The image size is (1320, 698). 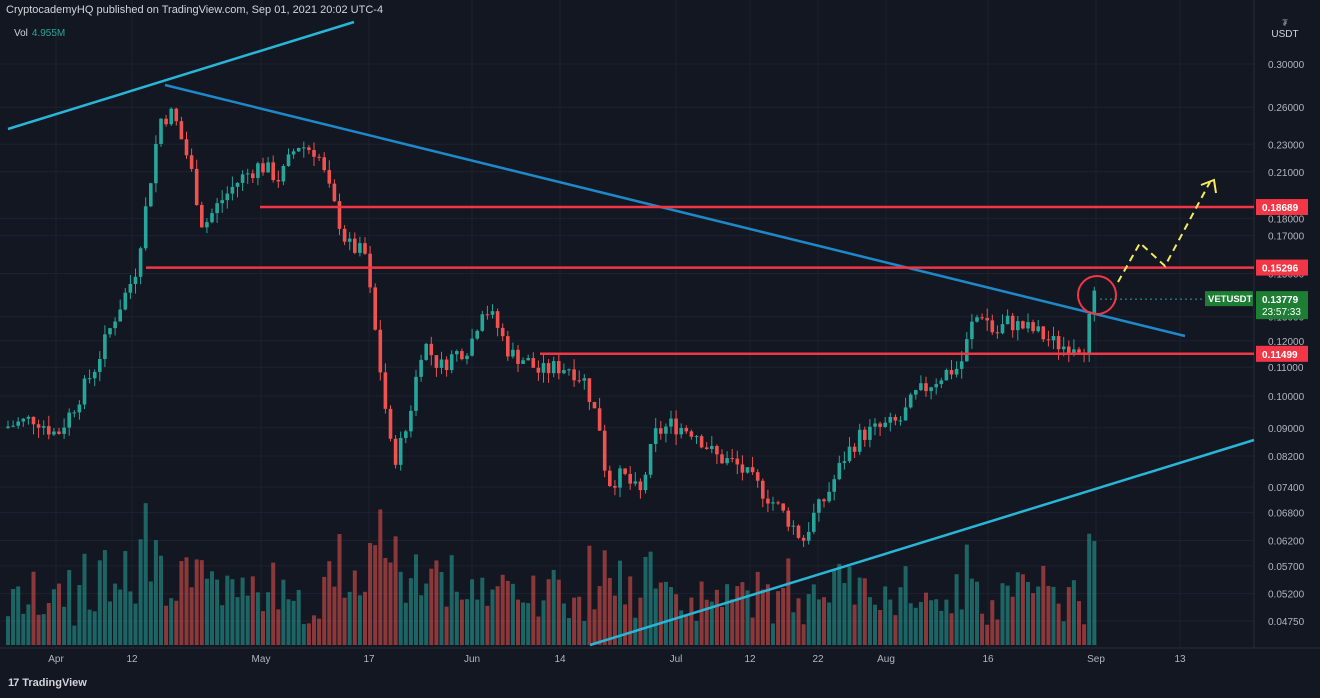 What do you see at coordinates (1208, 186) in the screenshot?
I see `projection-arrowhead` at bounding box center [1208, 186].